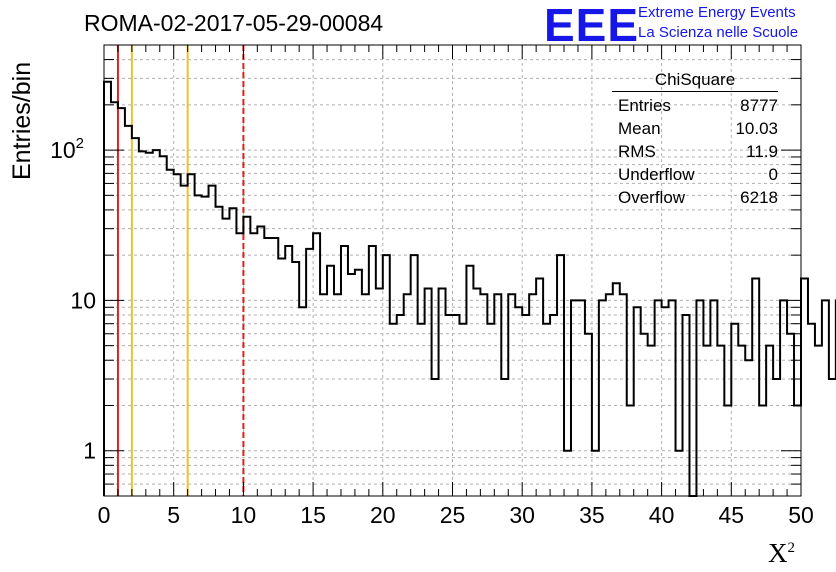  I want to click on stats-value: 11.9, so click(762, 151).